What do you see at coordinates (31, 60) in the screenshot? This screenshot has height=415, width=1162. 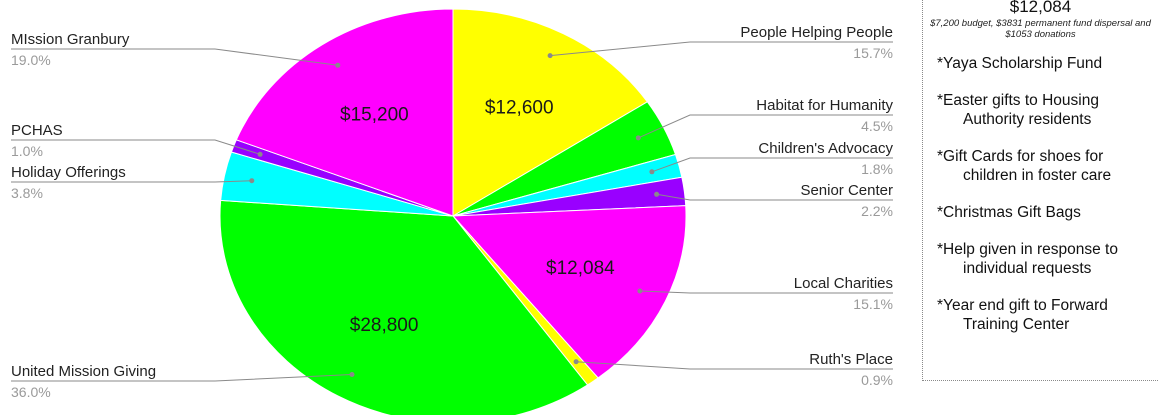 I see `slice-percent-label: 19.0%` at bounding box center [31, 60].